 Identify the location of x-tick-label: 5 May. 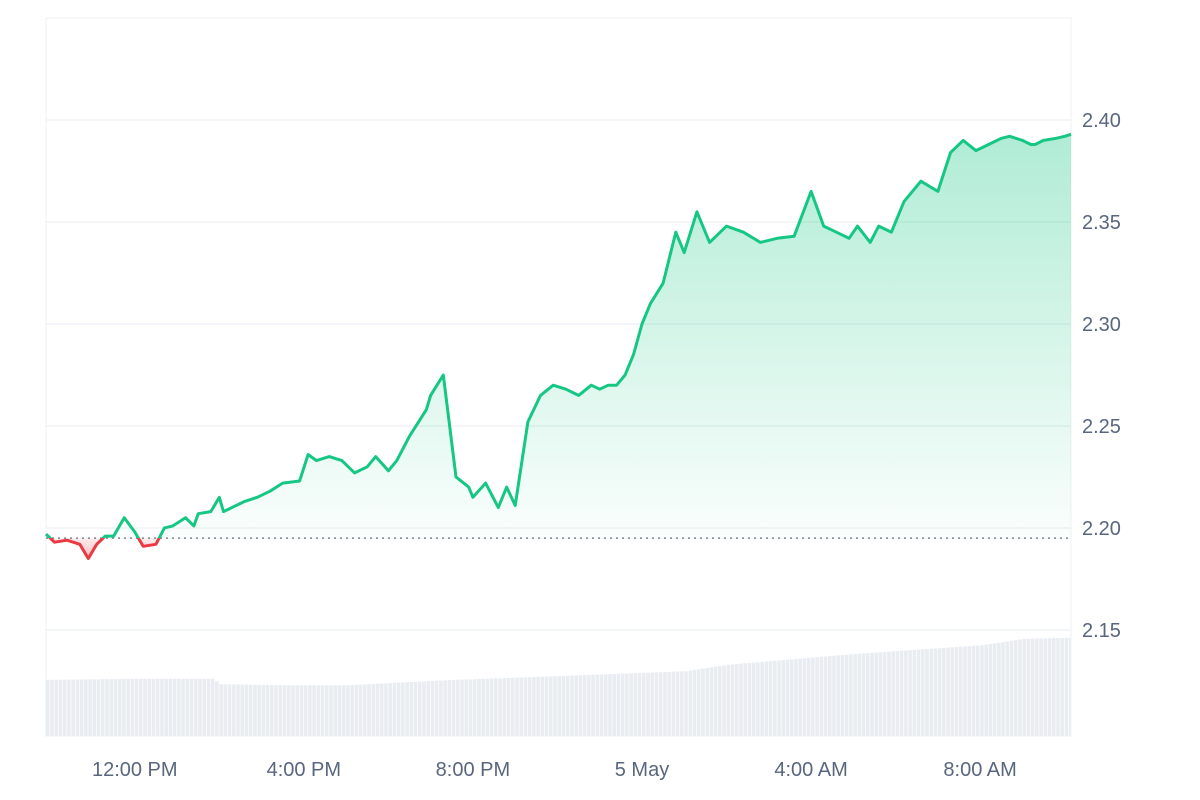
(642, 770).